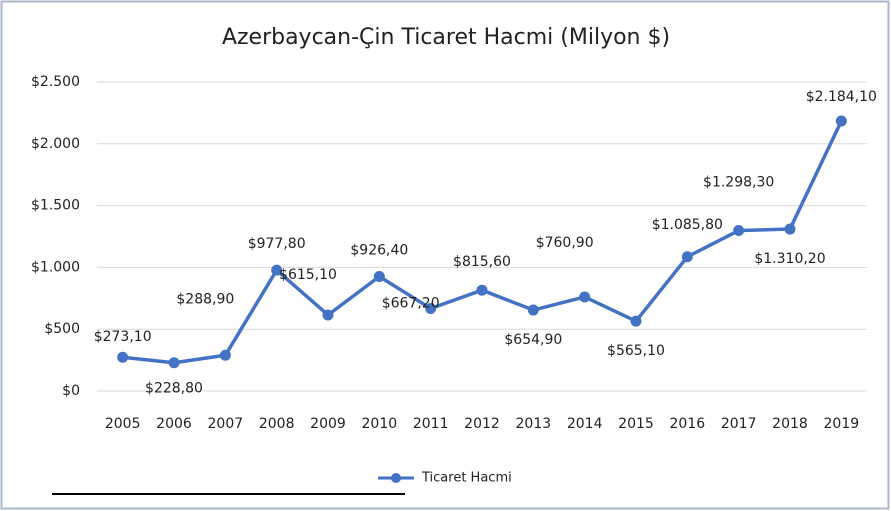  Describe the element at coordinates (534, 424) in the screenshot. I see `x-tick-label: 2013` at that location.